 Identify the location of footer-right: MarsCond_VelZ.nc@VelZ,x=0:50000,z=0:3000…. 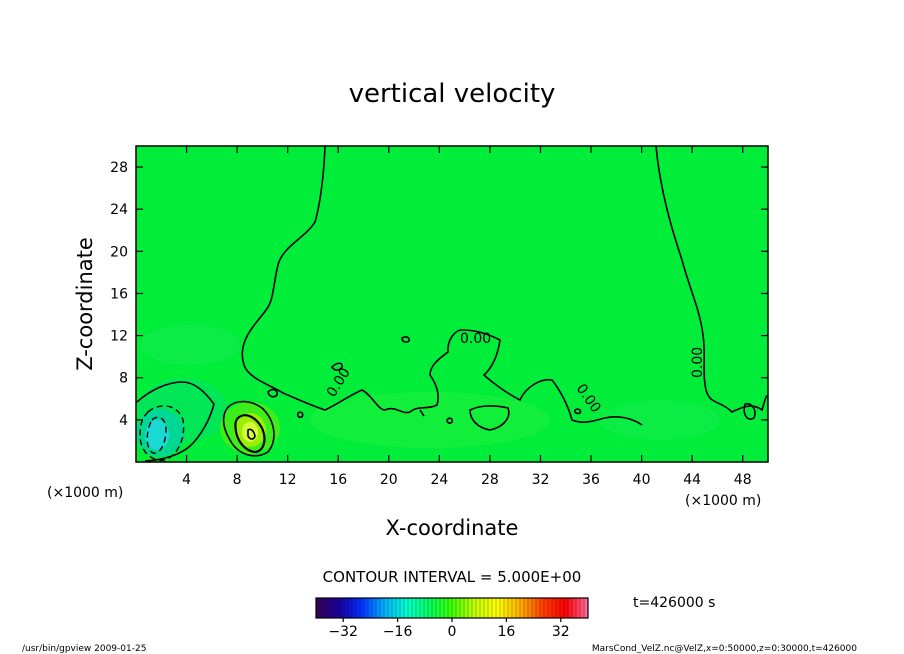
(724, 649).